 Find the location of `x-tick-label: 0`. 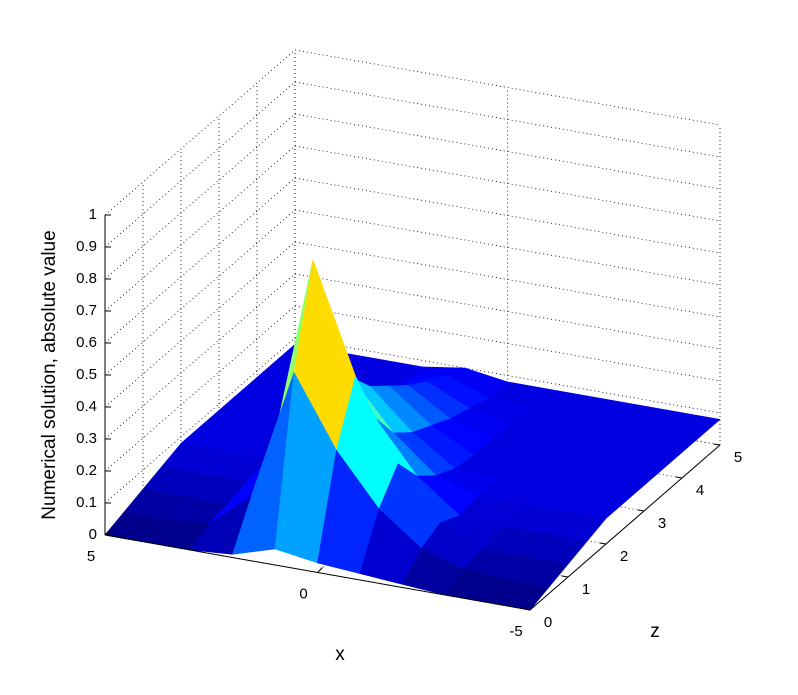

x-tick-label: 0 is located at coordinates (303, 593).